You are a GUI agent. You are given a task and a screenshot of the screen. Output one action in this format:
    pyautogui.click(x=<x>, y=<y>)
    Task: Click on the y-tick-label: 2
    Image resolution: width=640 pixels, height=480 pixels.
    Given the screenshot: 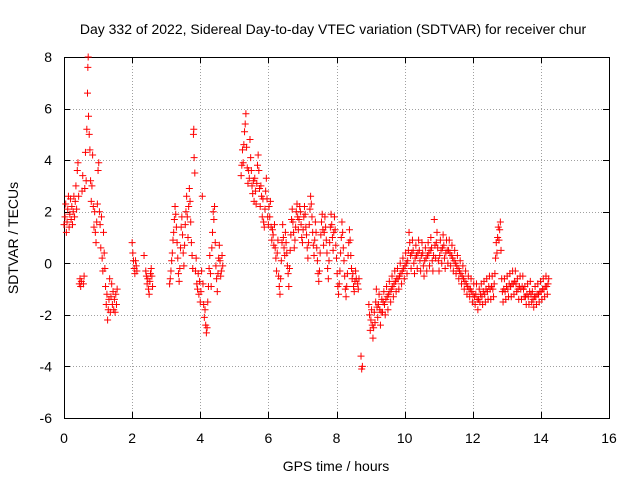 What is the action you would take?
    pyautogui.click(x=48, y=212)
    